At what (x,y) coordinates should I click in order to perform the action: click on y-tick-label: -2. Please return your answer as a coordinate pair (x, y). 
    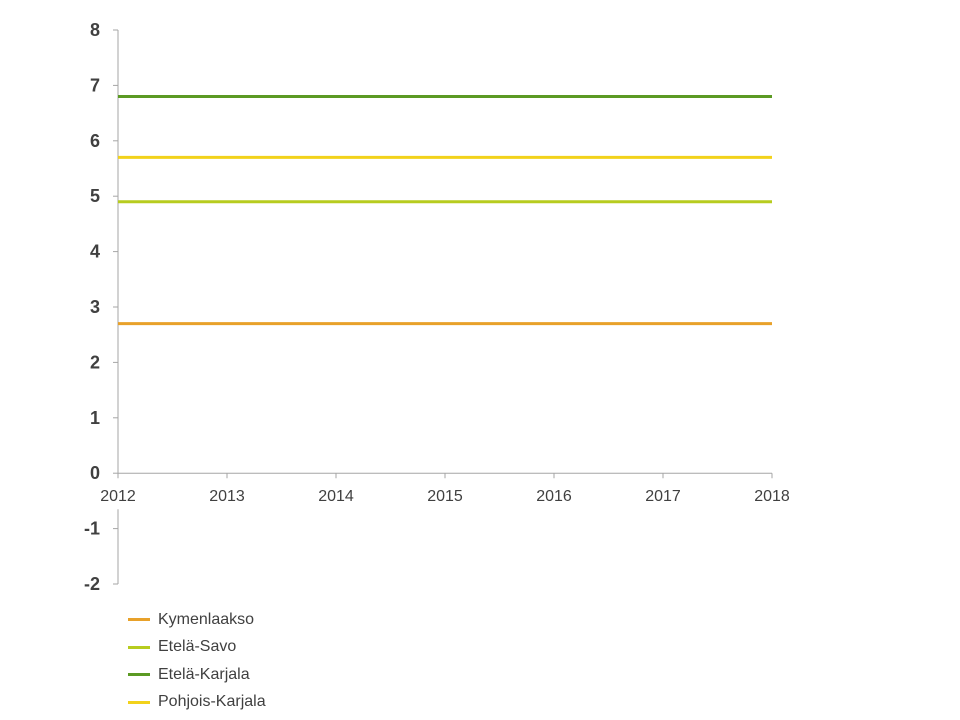
    Looking at the image, I should click on (92, 584).